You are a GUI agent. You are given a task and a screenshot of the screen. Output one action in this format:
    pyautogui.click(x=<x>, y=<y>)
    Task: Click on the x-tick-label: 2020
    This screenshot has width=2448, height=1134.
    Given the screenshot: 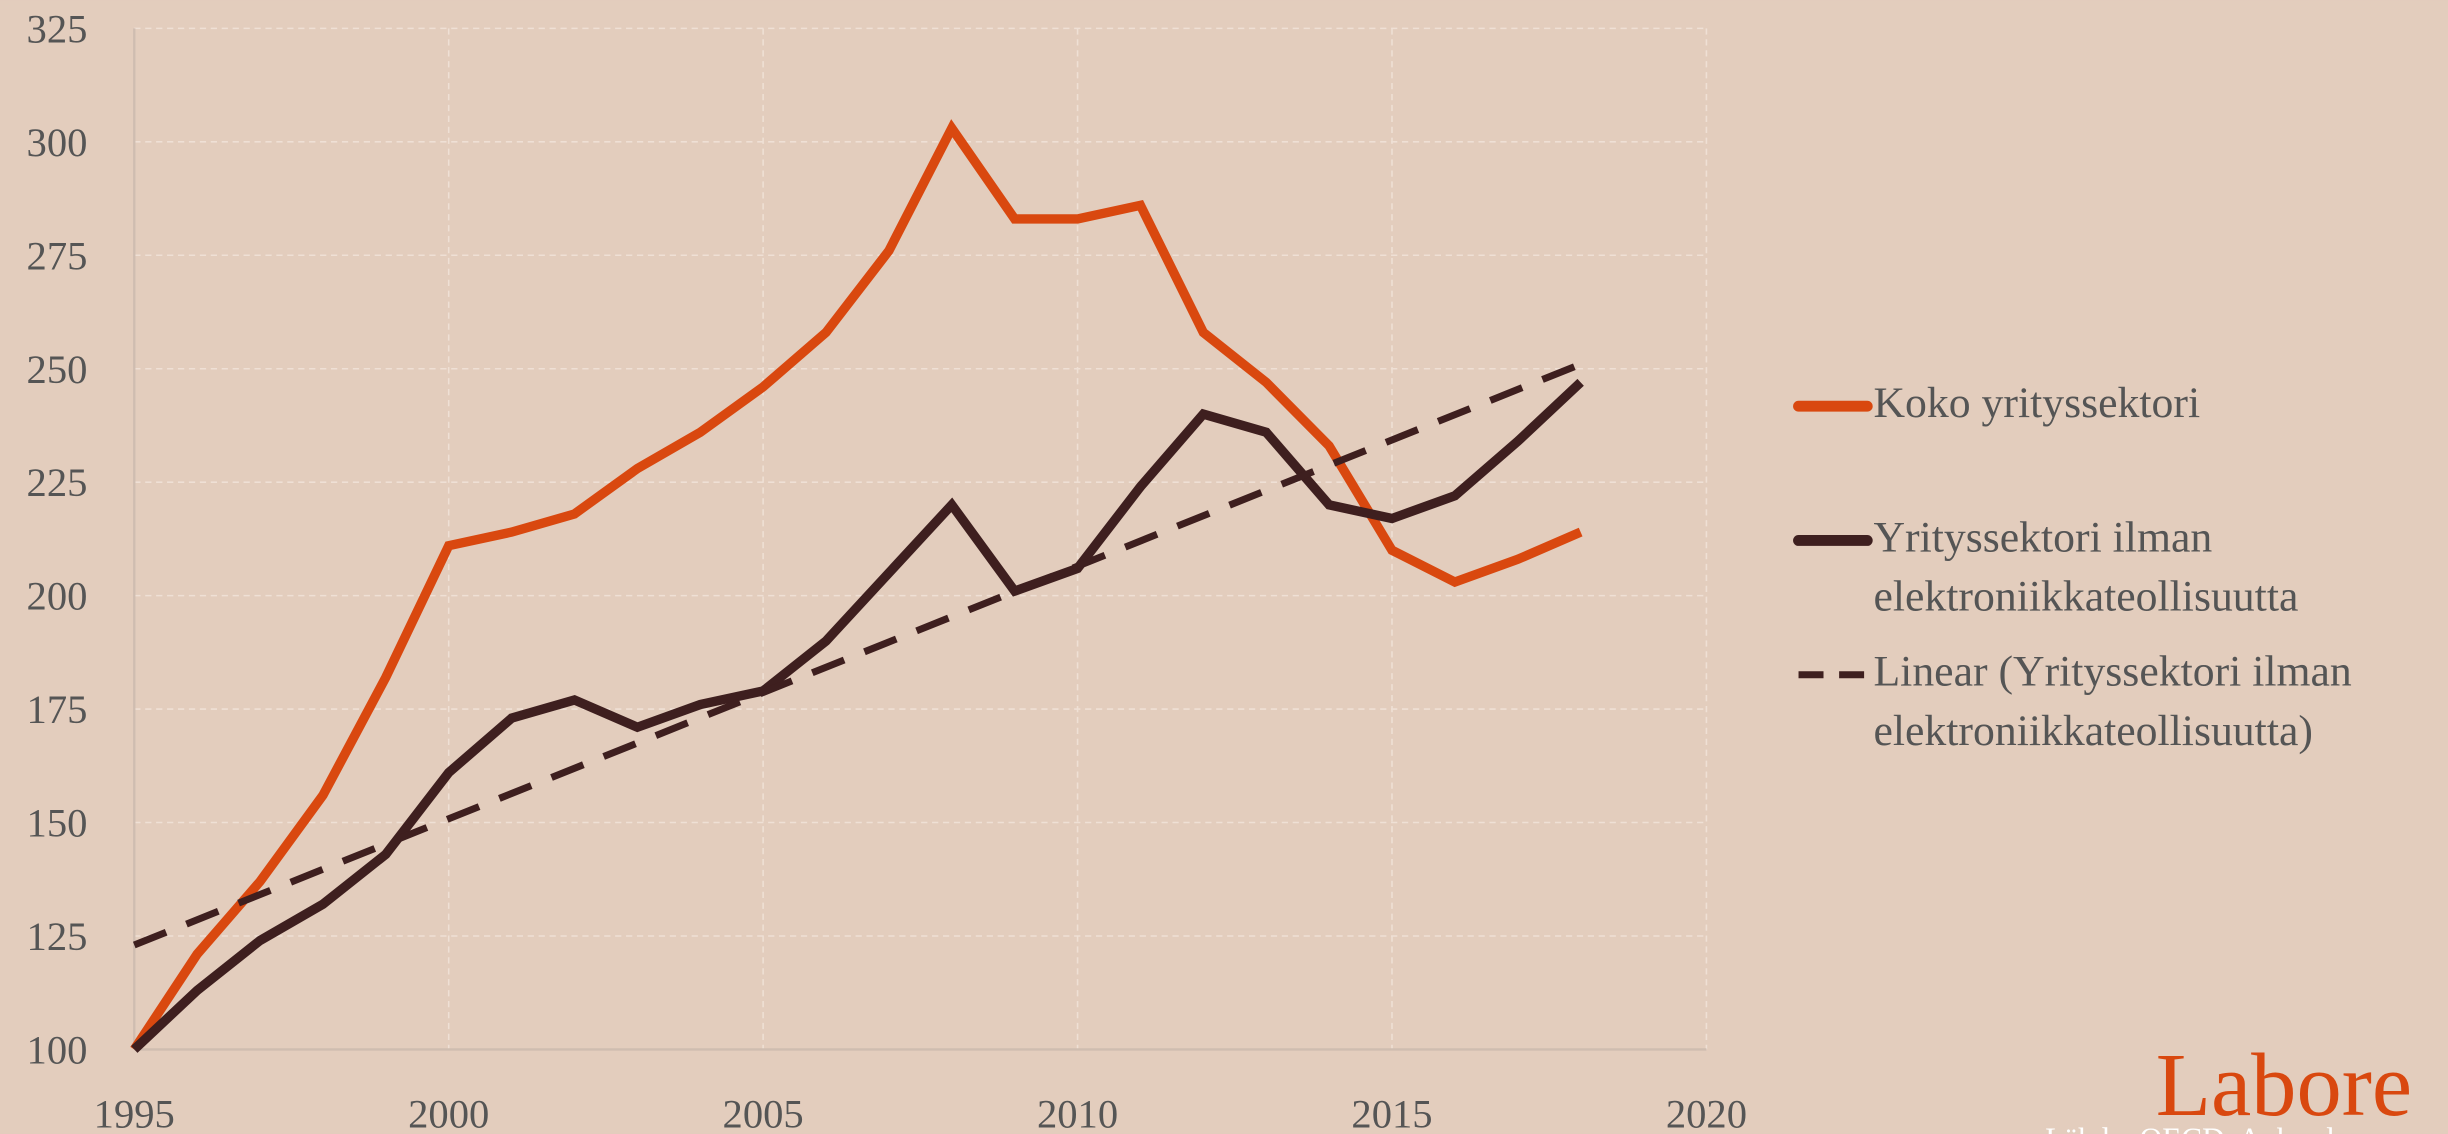 What is the action you would take?
    pyautogui.click(x=1706, y=1112)
    